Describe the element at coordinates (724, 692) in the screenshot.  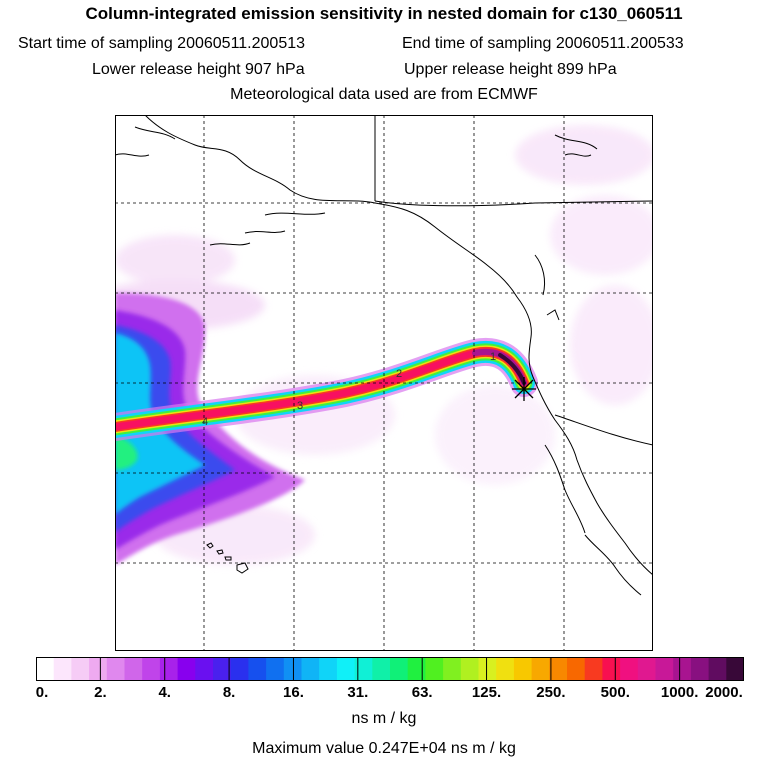
I see `colorbar-tick-label: 2000.` at that location.